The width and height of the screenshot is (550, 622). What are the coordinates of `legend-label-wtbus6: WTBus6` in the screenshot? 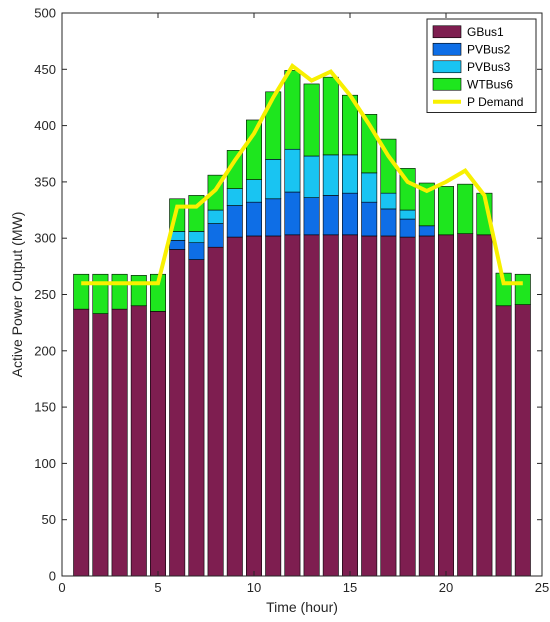 It's located at (490, 84).